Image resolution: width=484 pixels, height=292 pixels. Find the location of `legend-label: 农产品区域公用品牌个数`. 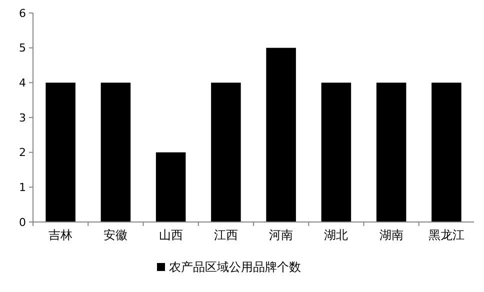

legend-label: 农产品区域公用品牌个数 is located at coordinates (235, 267).